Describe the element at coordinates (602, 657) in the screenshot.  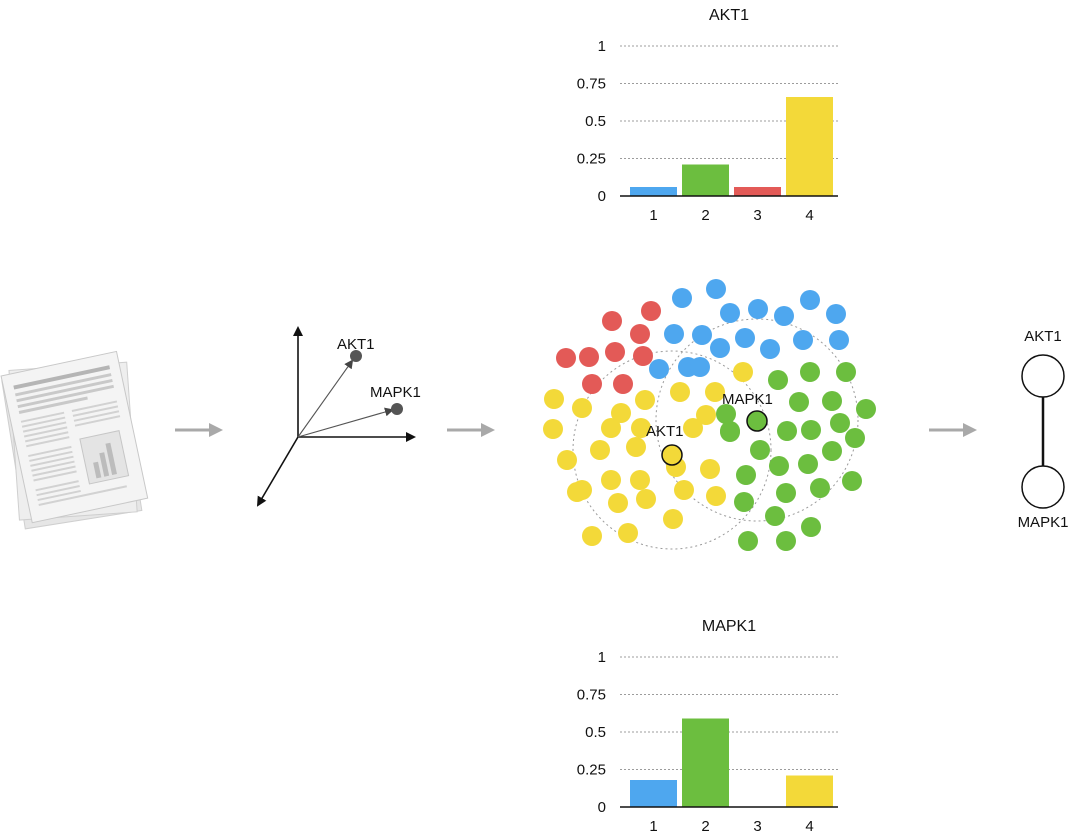
I see `y-tick-label: 1` at that location.